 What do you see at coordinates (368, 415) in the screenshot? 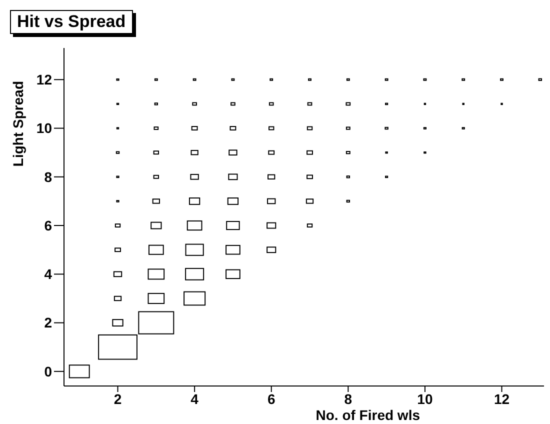
I see `x-axis-title: No. of Fired wls` at bounding box center [368, 415].